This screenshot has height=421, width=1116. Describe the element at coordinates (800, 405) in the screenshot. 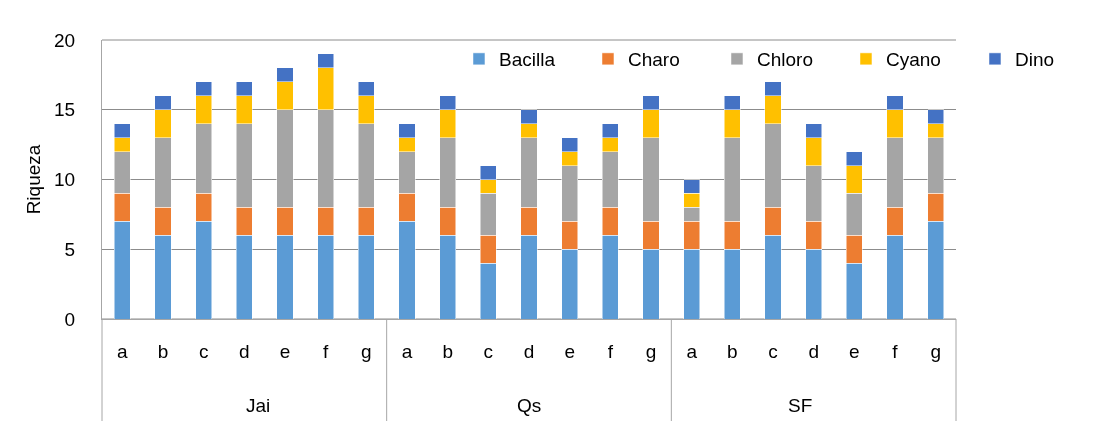

I see `text: SF` at that location.